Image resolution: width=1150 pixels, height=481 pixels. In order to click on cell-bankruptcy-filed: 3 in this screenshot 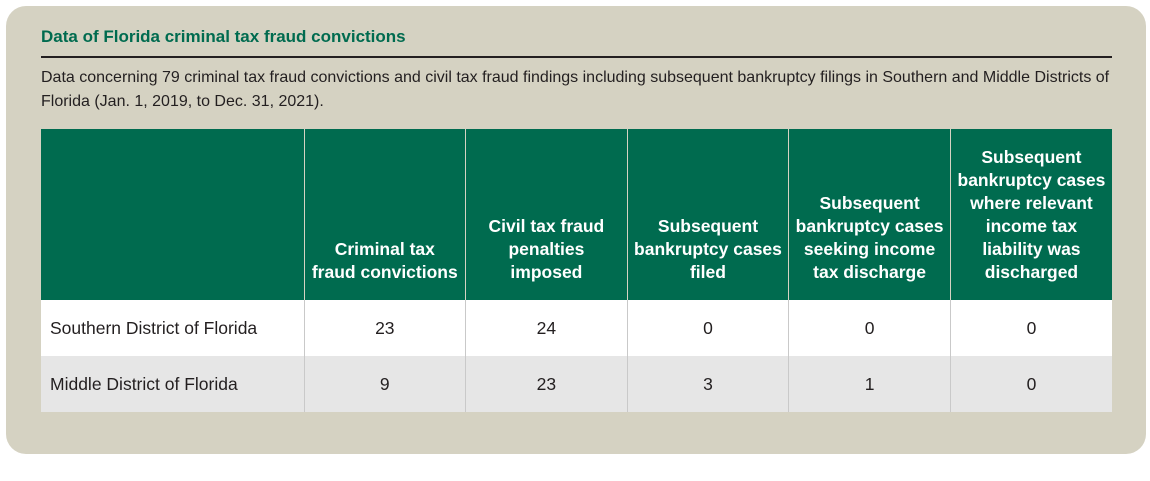, I will do `click(707, 384)`.